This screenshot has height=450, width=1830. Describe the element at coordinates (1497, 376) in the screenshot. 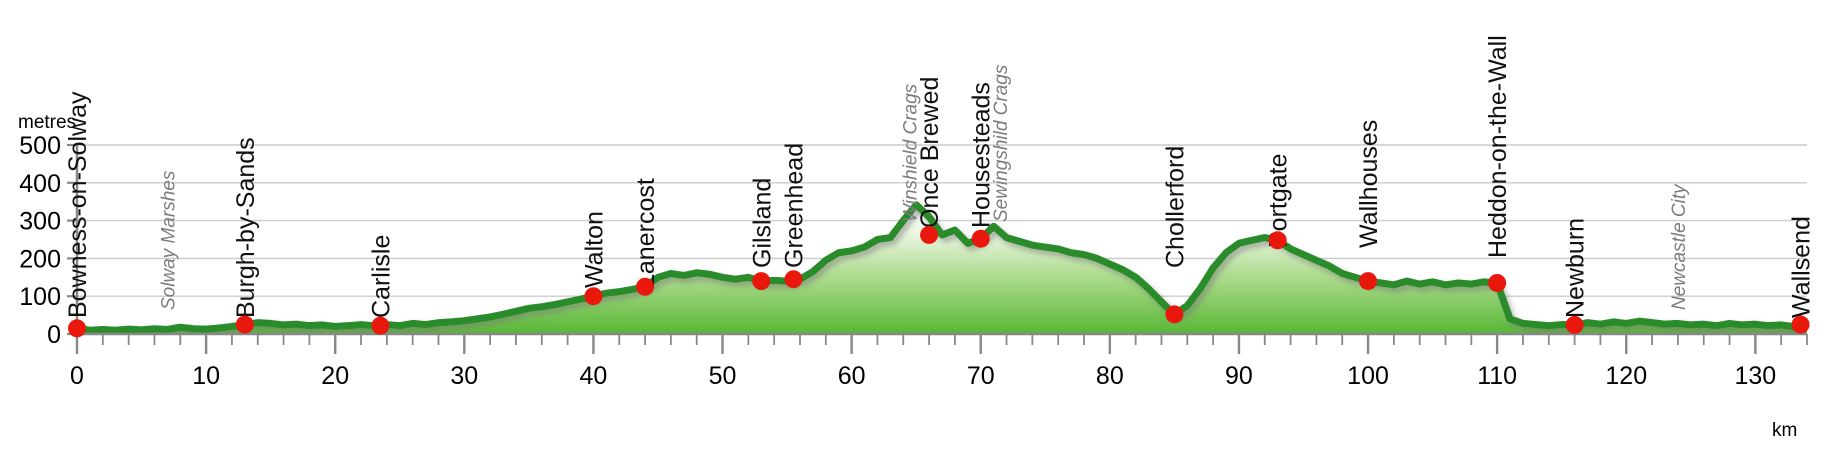

I see `x-axis-tick-label: 110` at that location.